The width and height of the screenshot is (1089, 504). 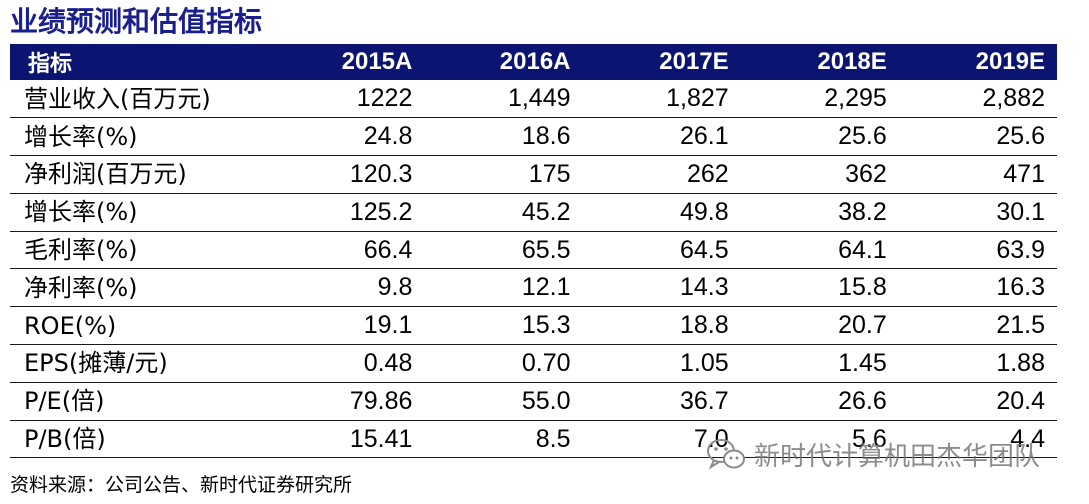 I want to click on table-row: 净利润(百万元) 120.3 175 262 362 471, so click(x=533, y=175).